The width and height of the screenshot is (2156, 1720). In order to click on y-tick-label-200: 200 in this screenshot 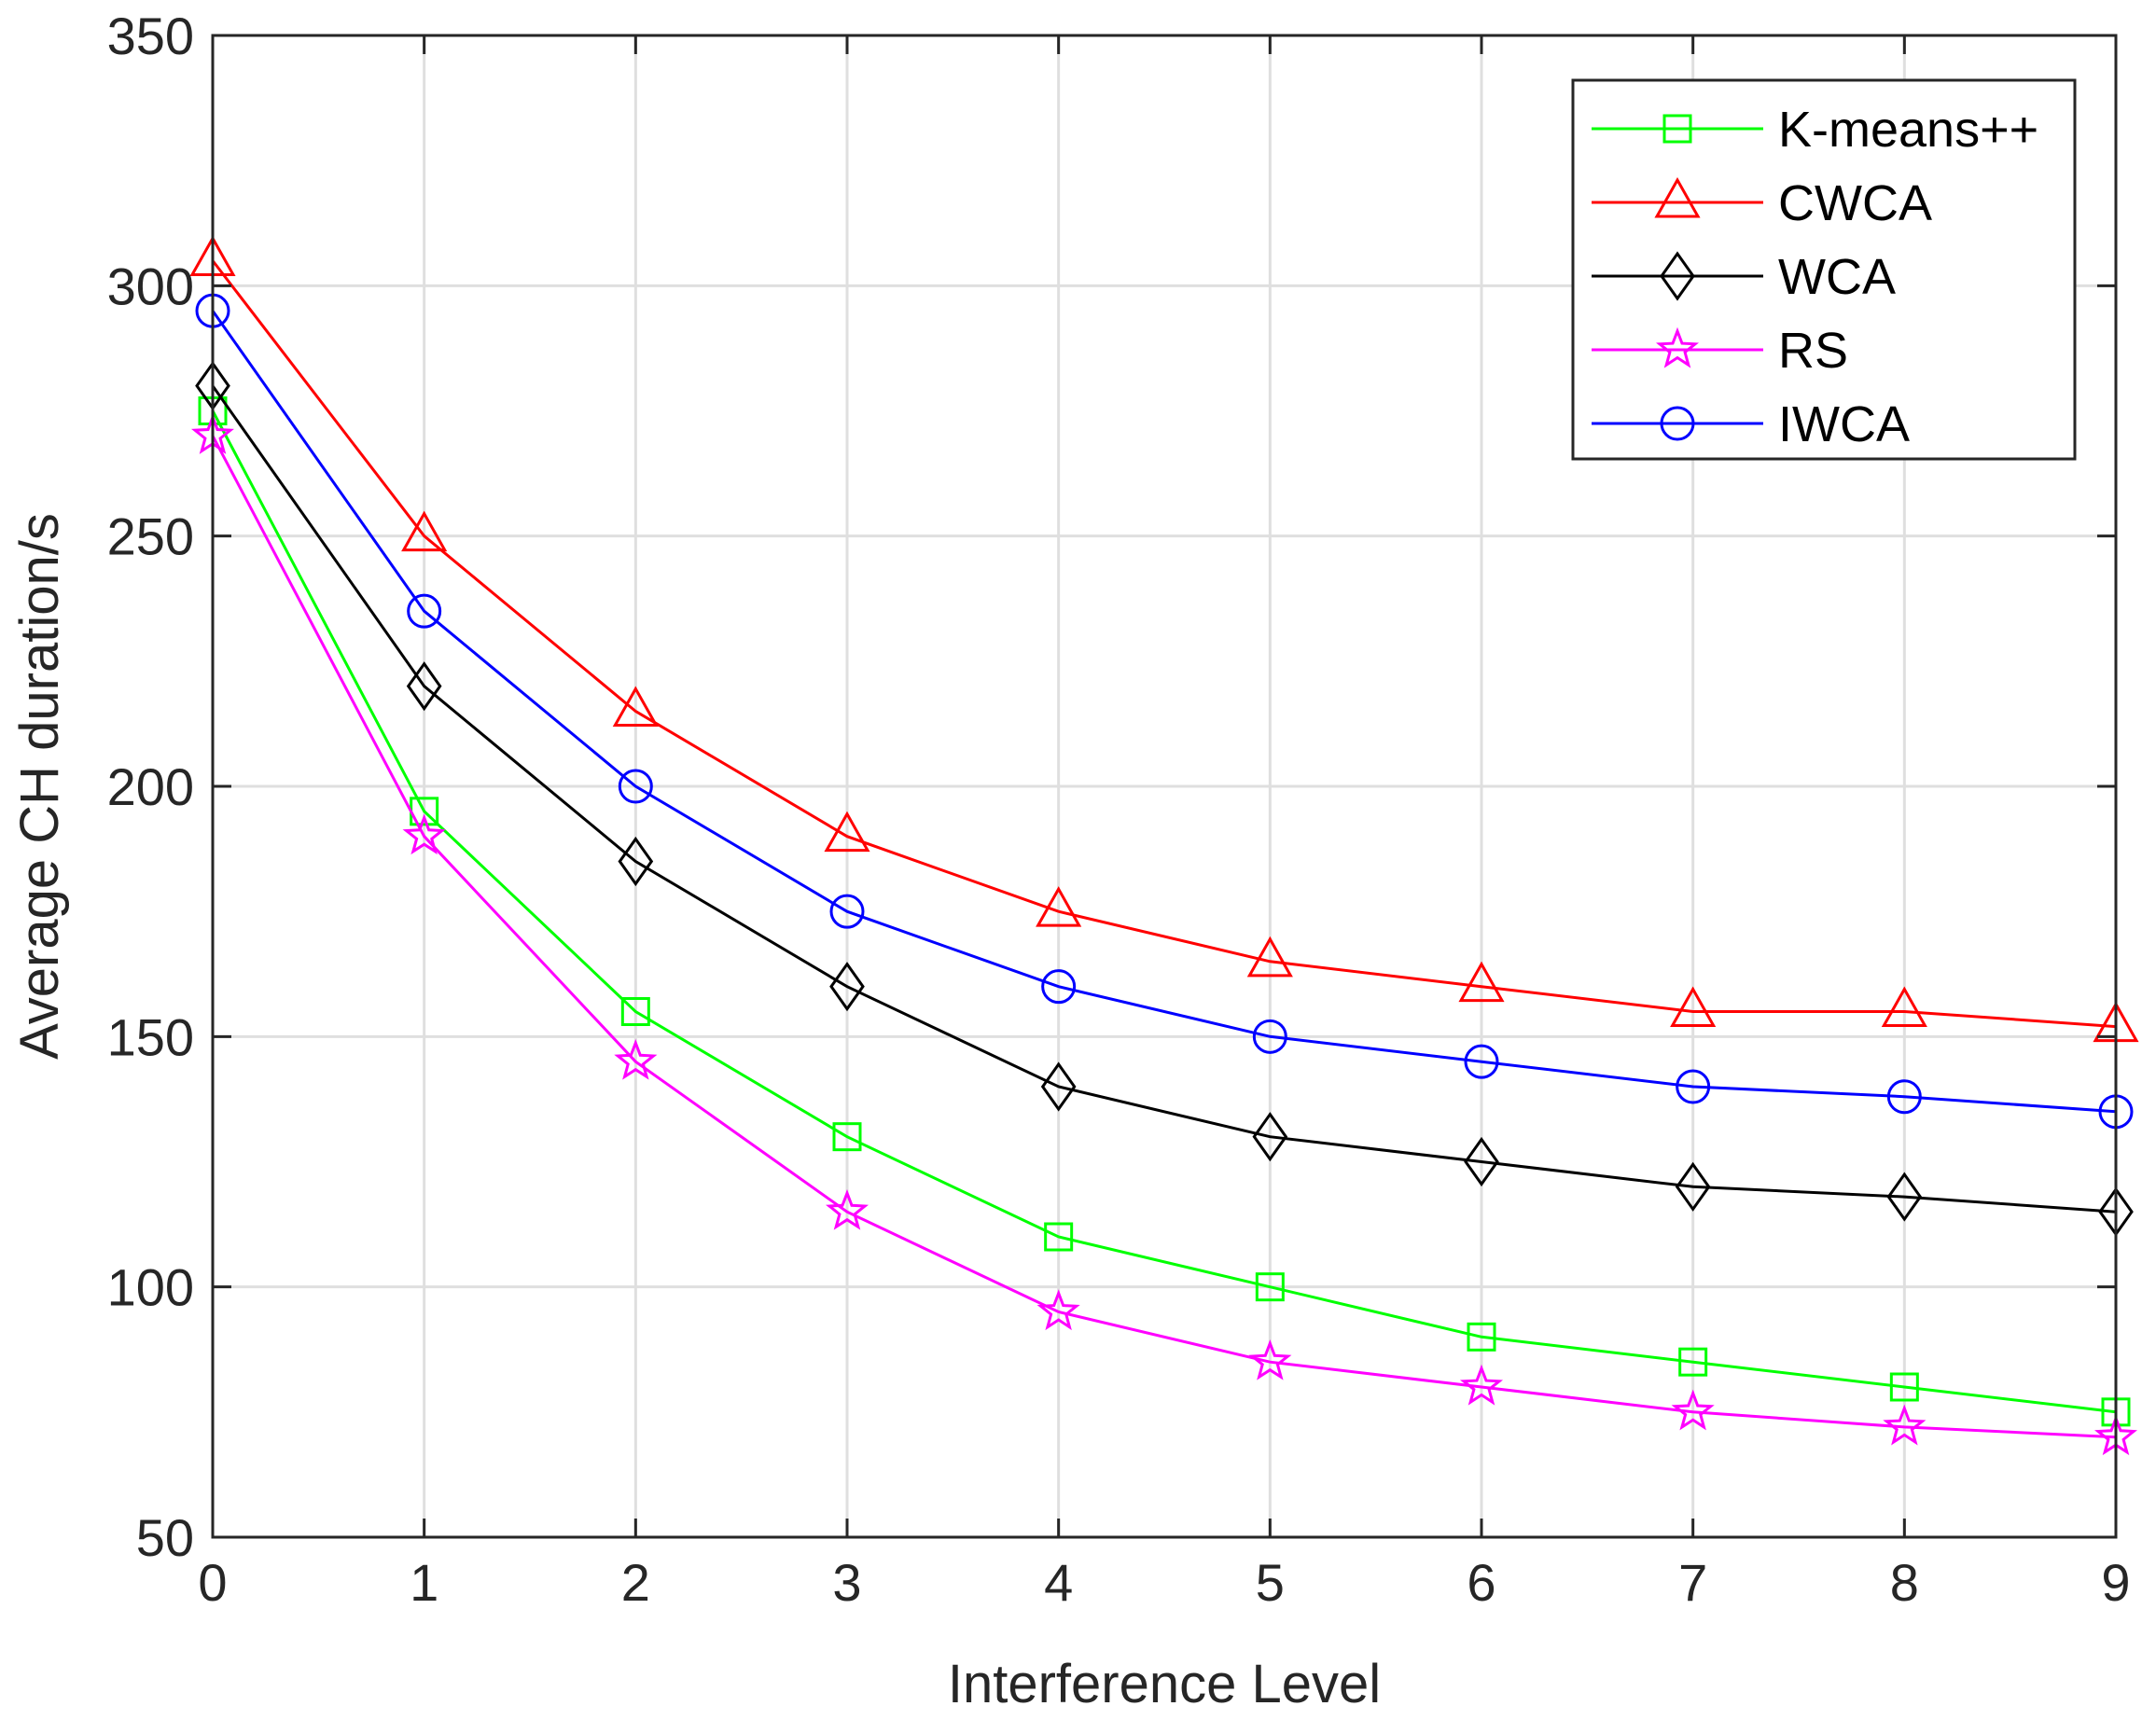, I will do `click(150, 786)`.